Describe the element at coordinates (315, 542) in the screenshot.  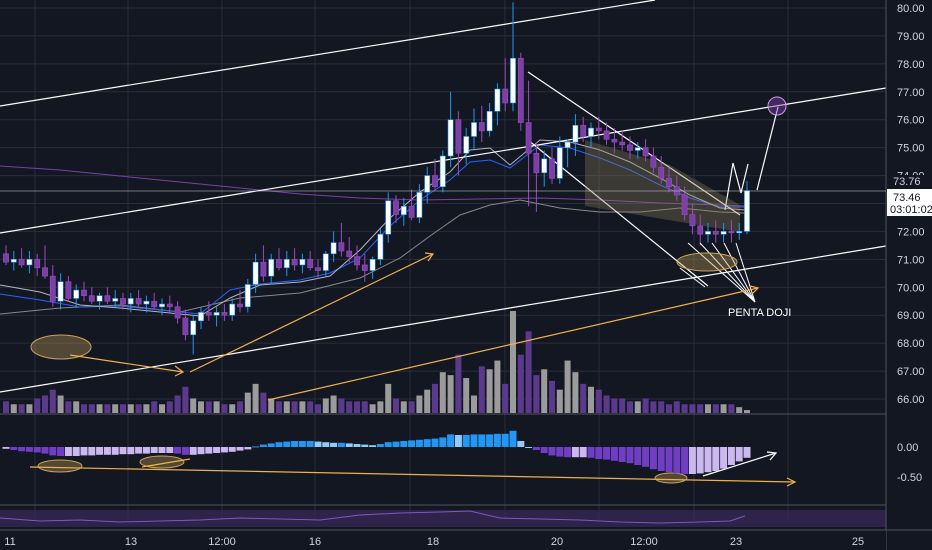
I see `time-tick-label: 16` at that location.